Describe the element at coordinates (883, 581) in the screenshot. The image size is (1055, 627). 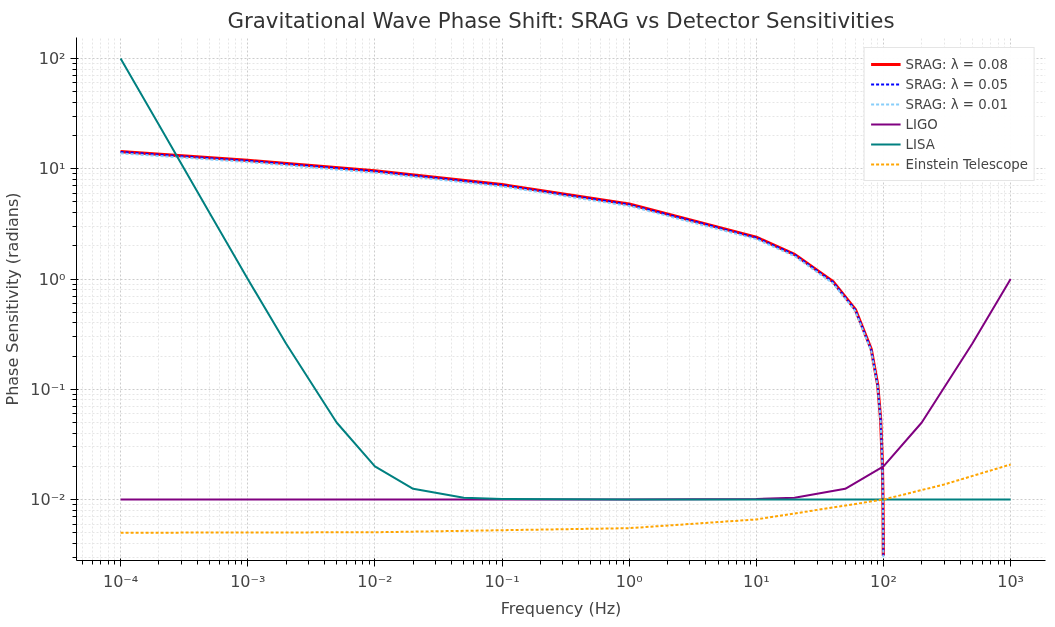
I see `x-tick-label: 10²` at that location.